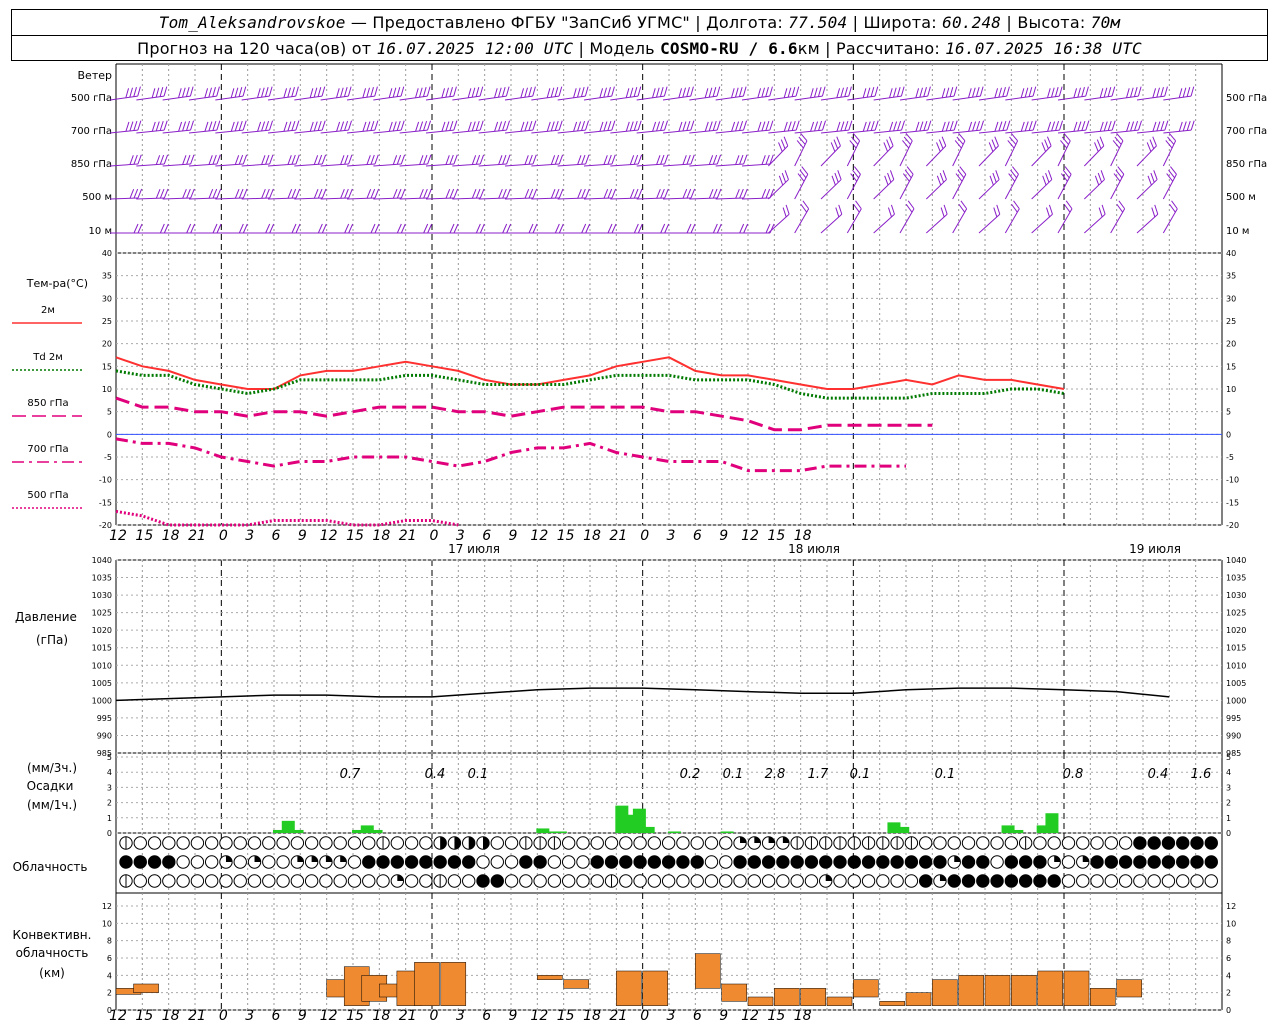  What do you see at coordinates (1228, 941) in the screenshot?
I see `conv-tick-right: 8` at bounding box center [1228, 941].